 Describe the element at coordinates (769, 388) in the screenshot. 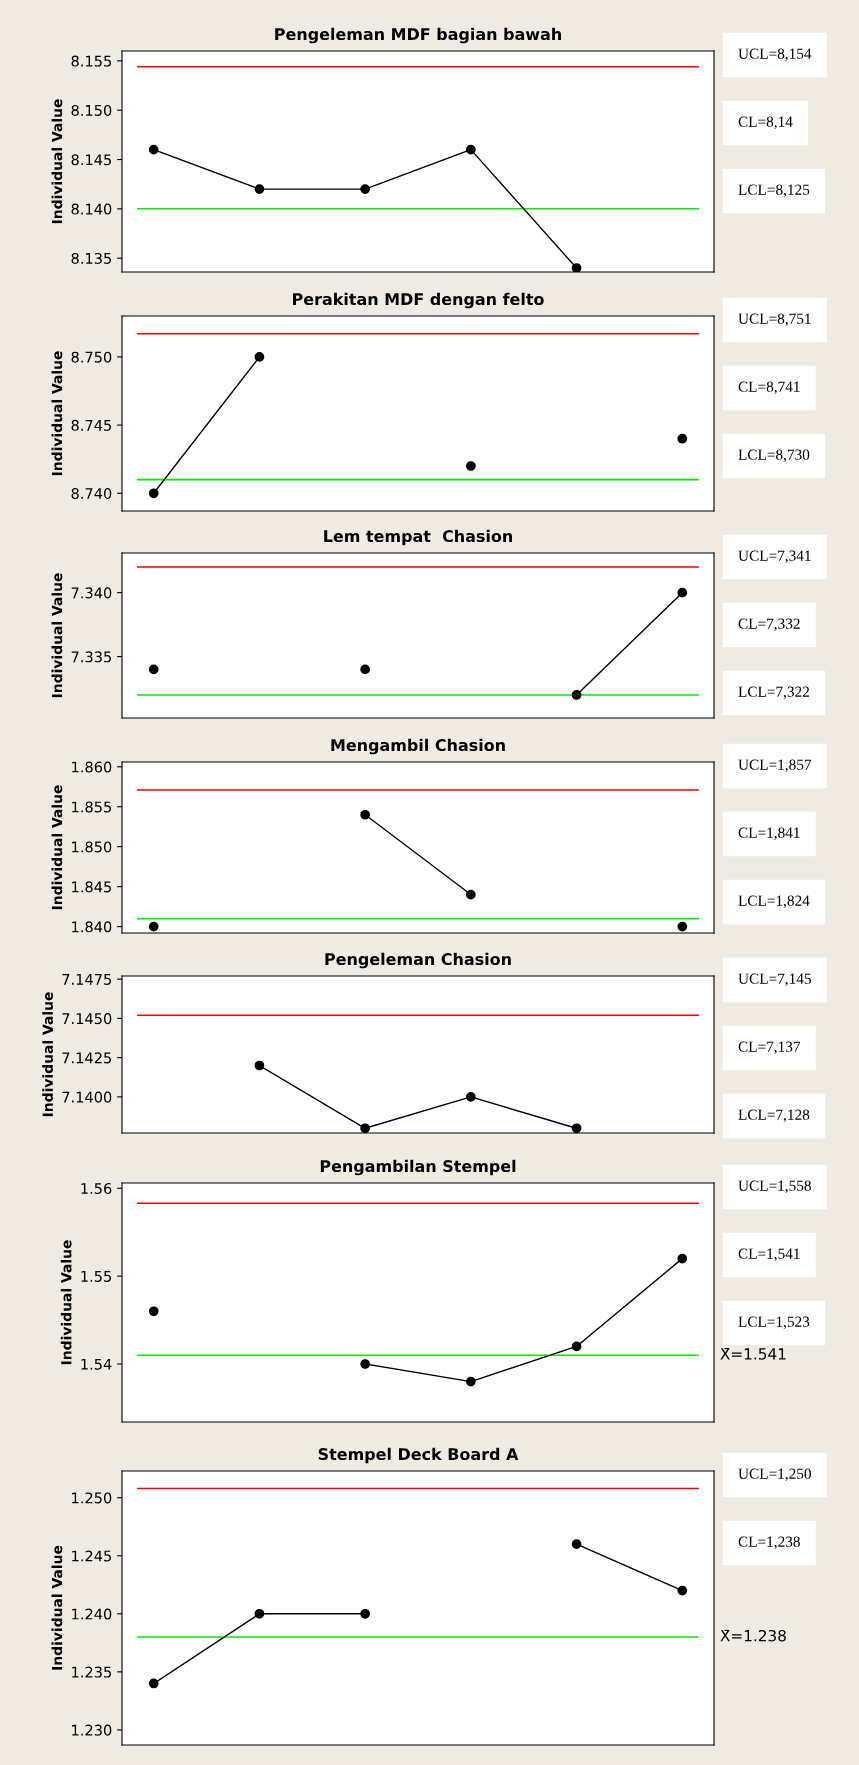

I see `text: CL=8,741` at that location.